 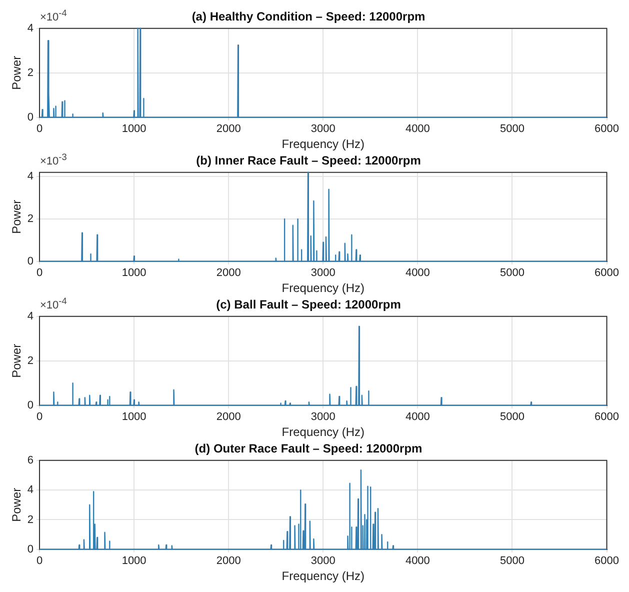 I want to click on chart-title: (a) Healthy Condition – Speed: 12000rpm, so click(x=309, y=17).